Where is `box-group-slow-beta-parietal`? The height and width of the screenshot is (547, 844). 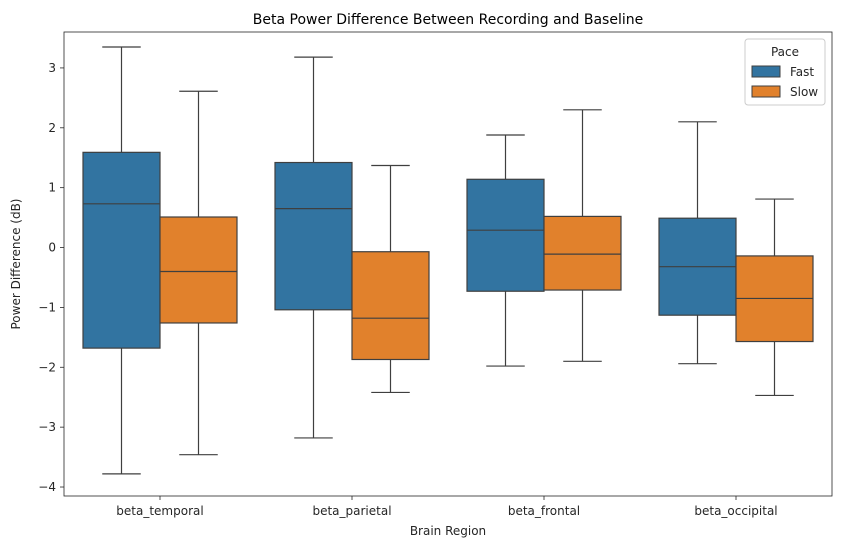 box-group-slow-beta-parietal is located at coordinates (390, 279).